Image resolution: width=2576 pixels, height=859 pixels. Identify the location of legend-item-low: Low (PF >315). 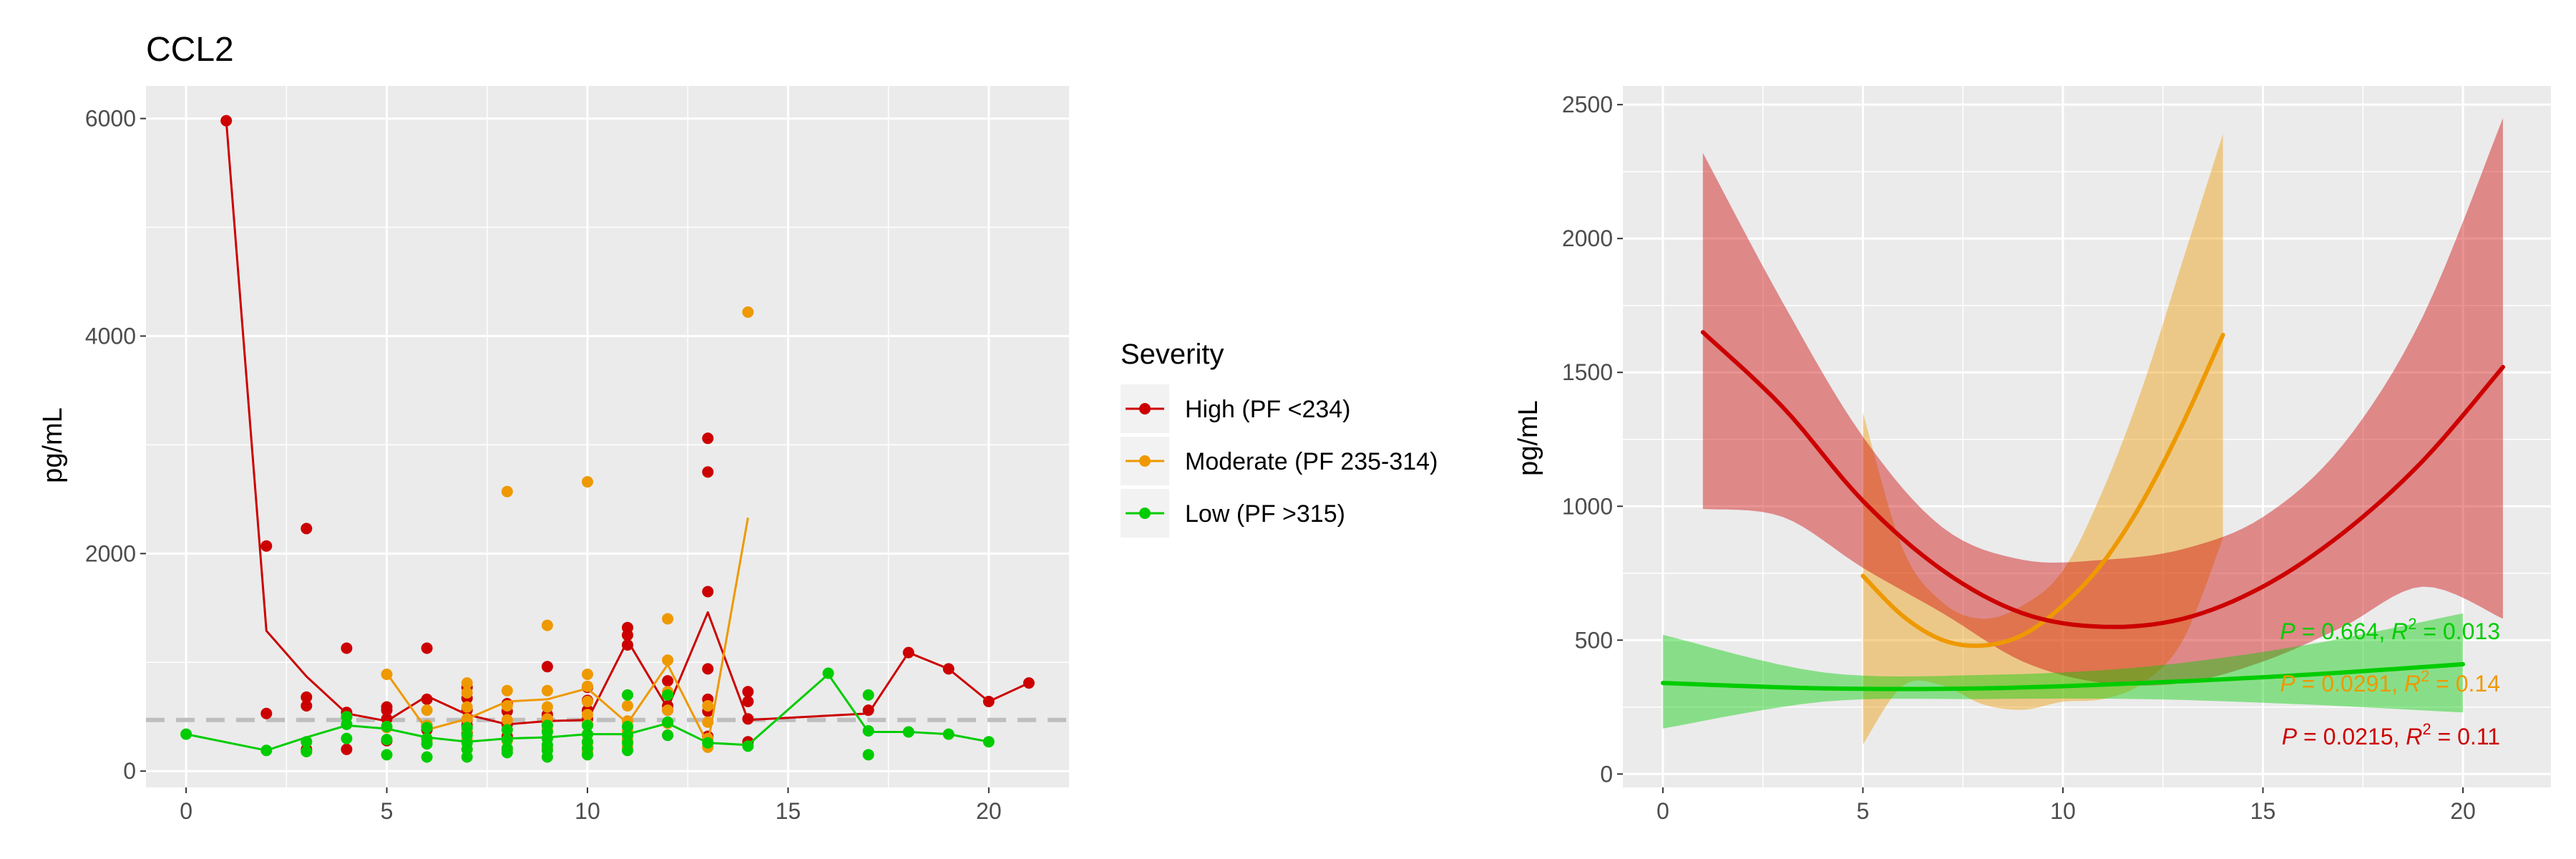
(1233, 513).